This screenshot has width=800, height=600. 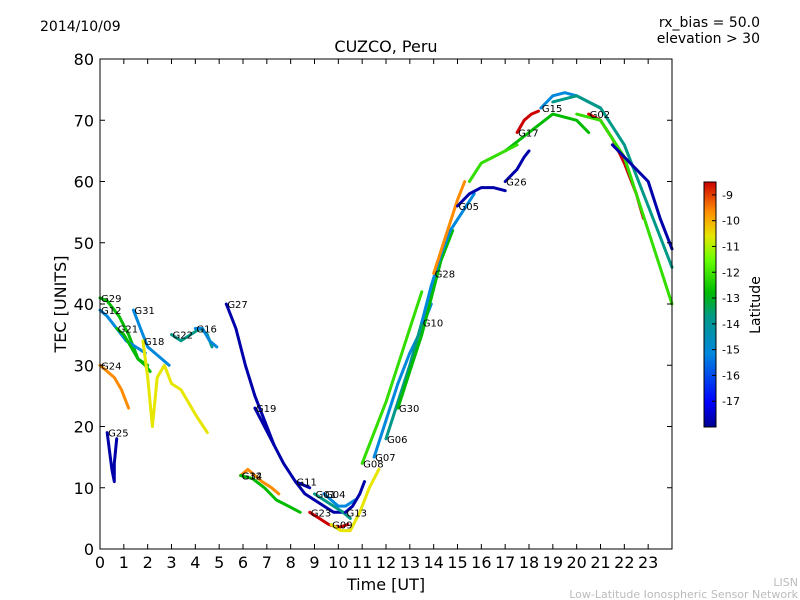 I want to click on y-tick-label: 40, so click(x=84, y=304).